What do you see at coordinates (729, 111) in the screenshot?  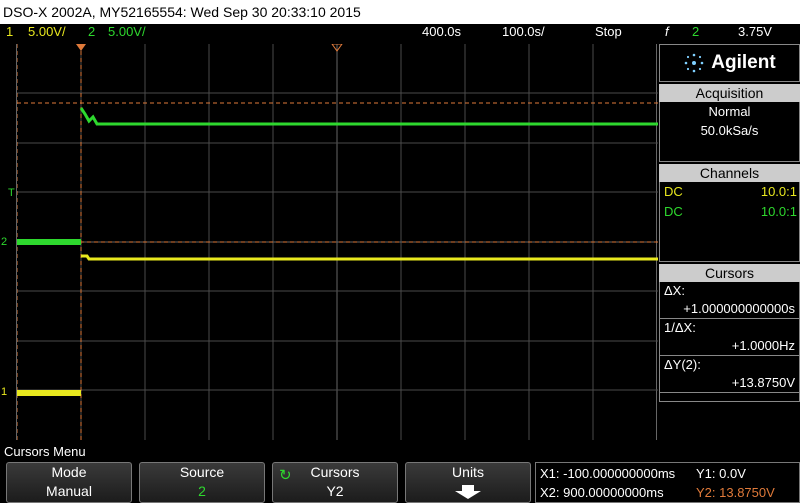 I see `acquisition-mode: Normal` at bounding box center [729, 111].